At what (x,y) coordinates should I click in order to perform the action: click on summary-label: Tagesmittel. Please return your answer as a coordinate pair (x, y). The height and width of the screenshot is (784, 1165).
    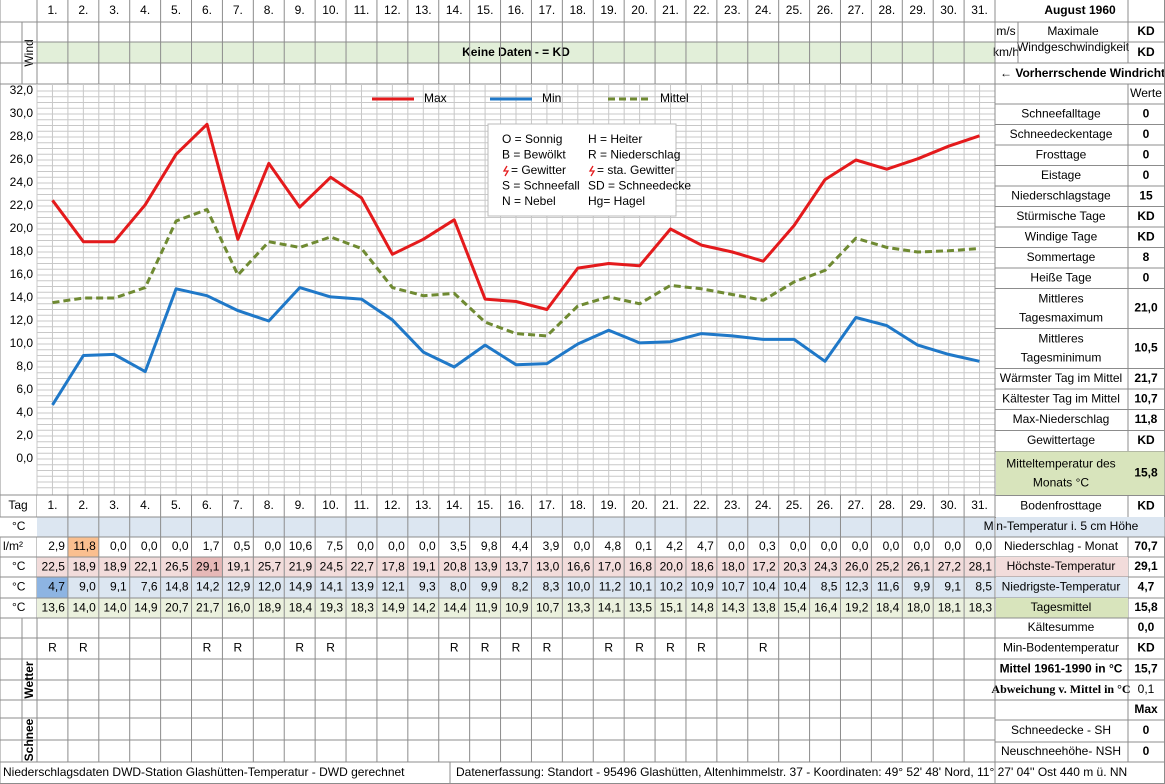
    Looking at the image, I should click on (1061, 607).